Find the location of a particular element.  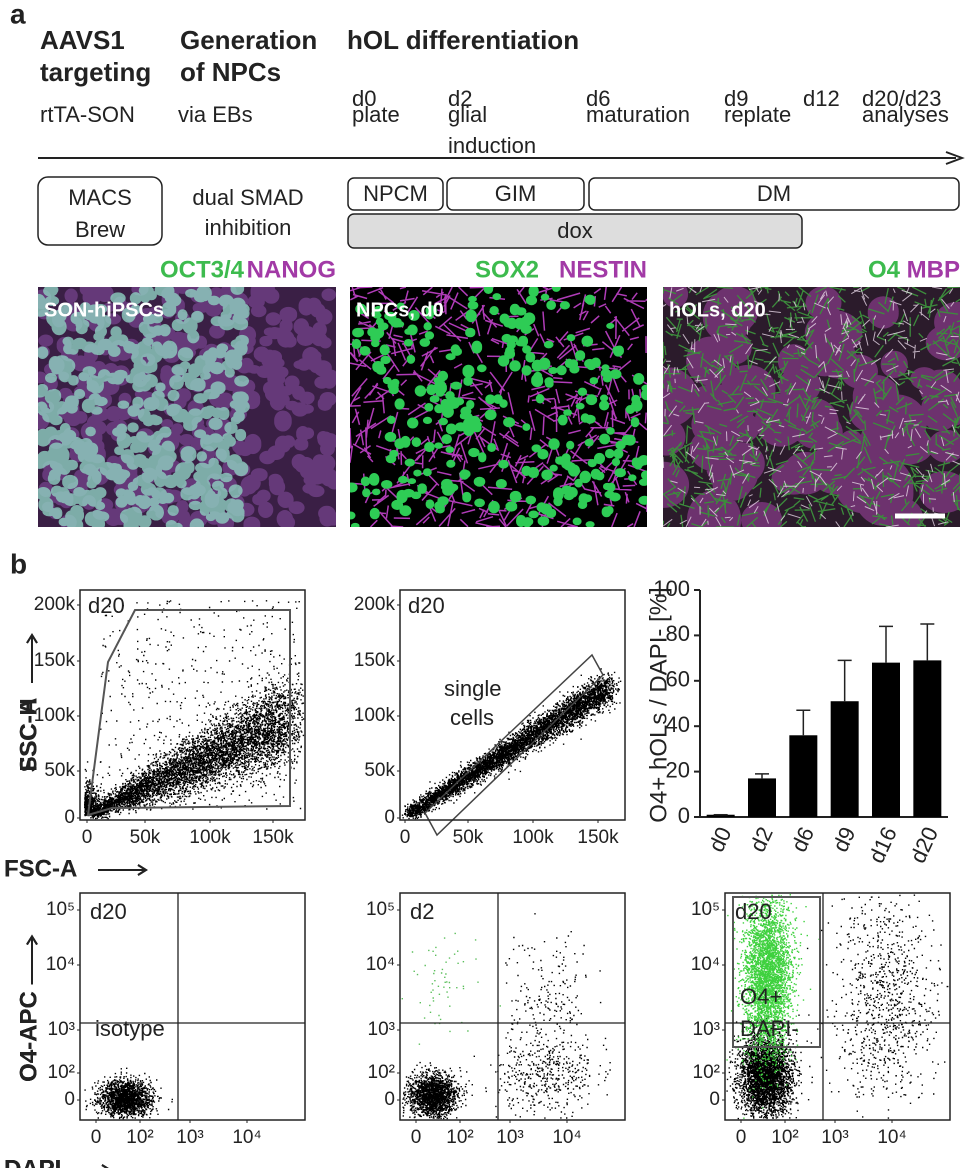

heading: AAVS1 is located at coordinates (82, 40).